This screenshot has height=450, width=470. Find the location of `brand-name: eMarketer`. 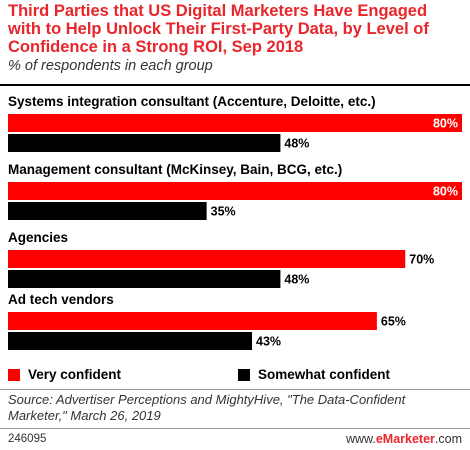

brand-name: eMarketer is located at coordinates (405, 439).